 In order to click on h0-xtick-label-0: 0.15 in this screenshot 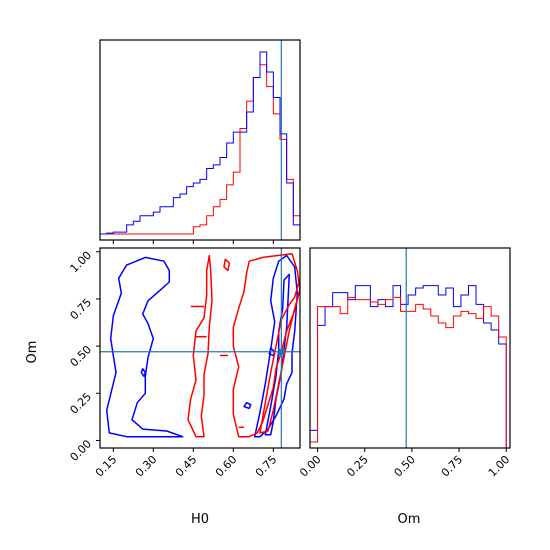, I will do `click(106, 466)`.